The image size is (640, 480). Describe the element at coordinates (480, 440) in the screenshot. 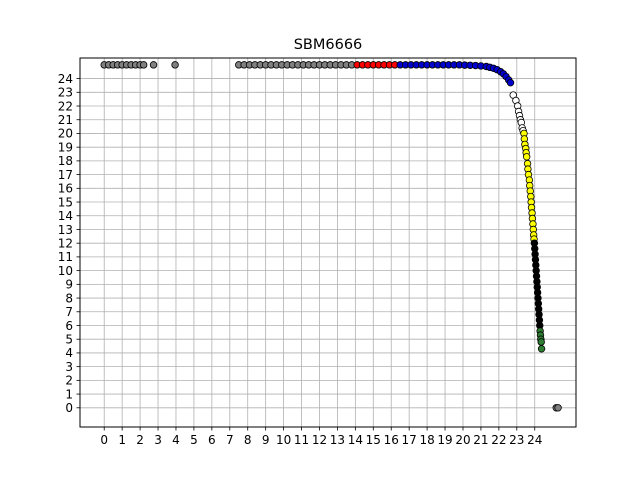

I see `x-tick-label: 21` at that location.